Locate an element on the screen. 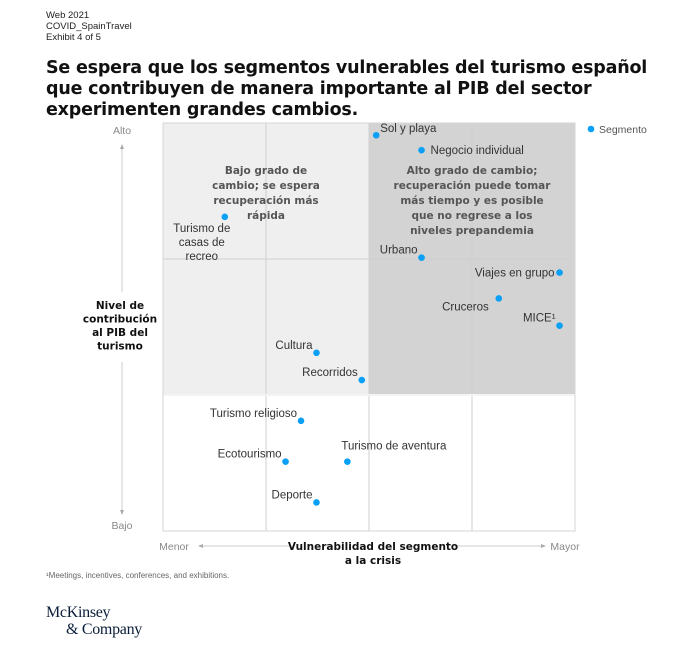  data-point: Urbano is located at coordinates (402, 253).